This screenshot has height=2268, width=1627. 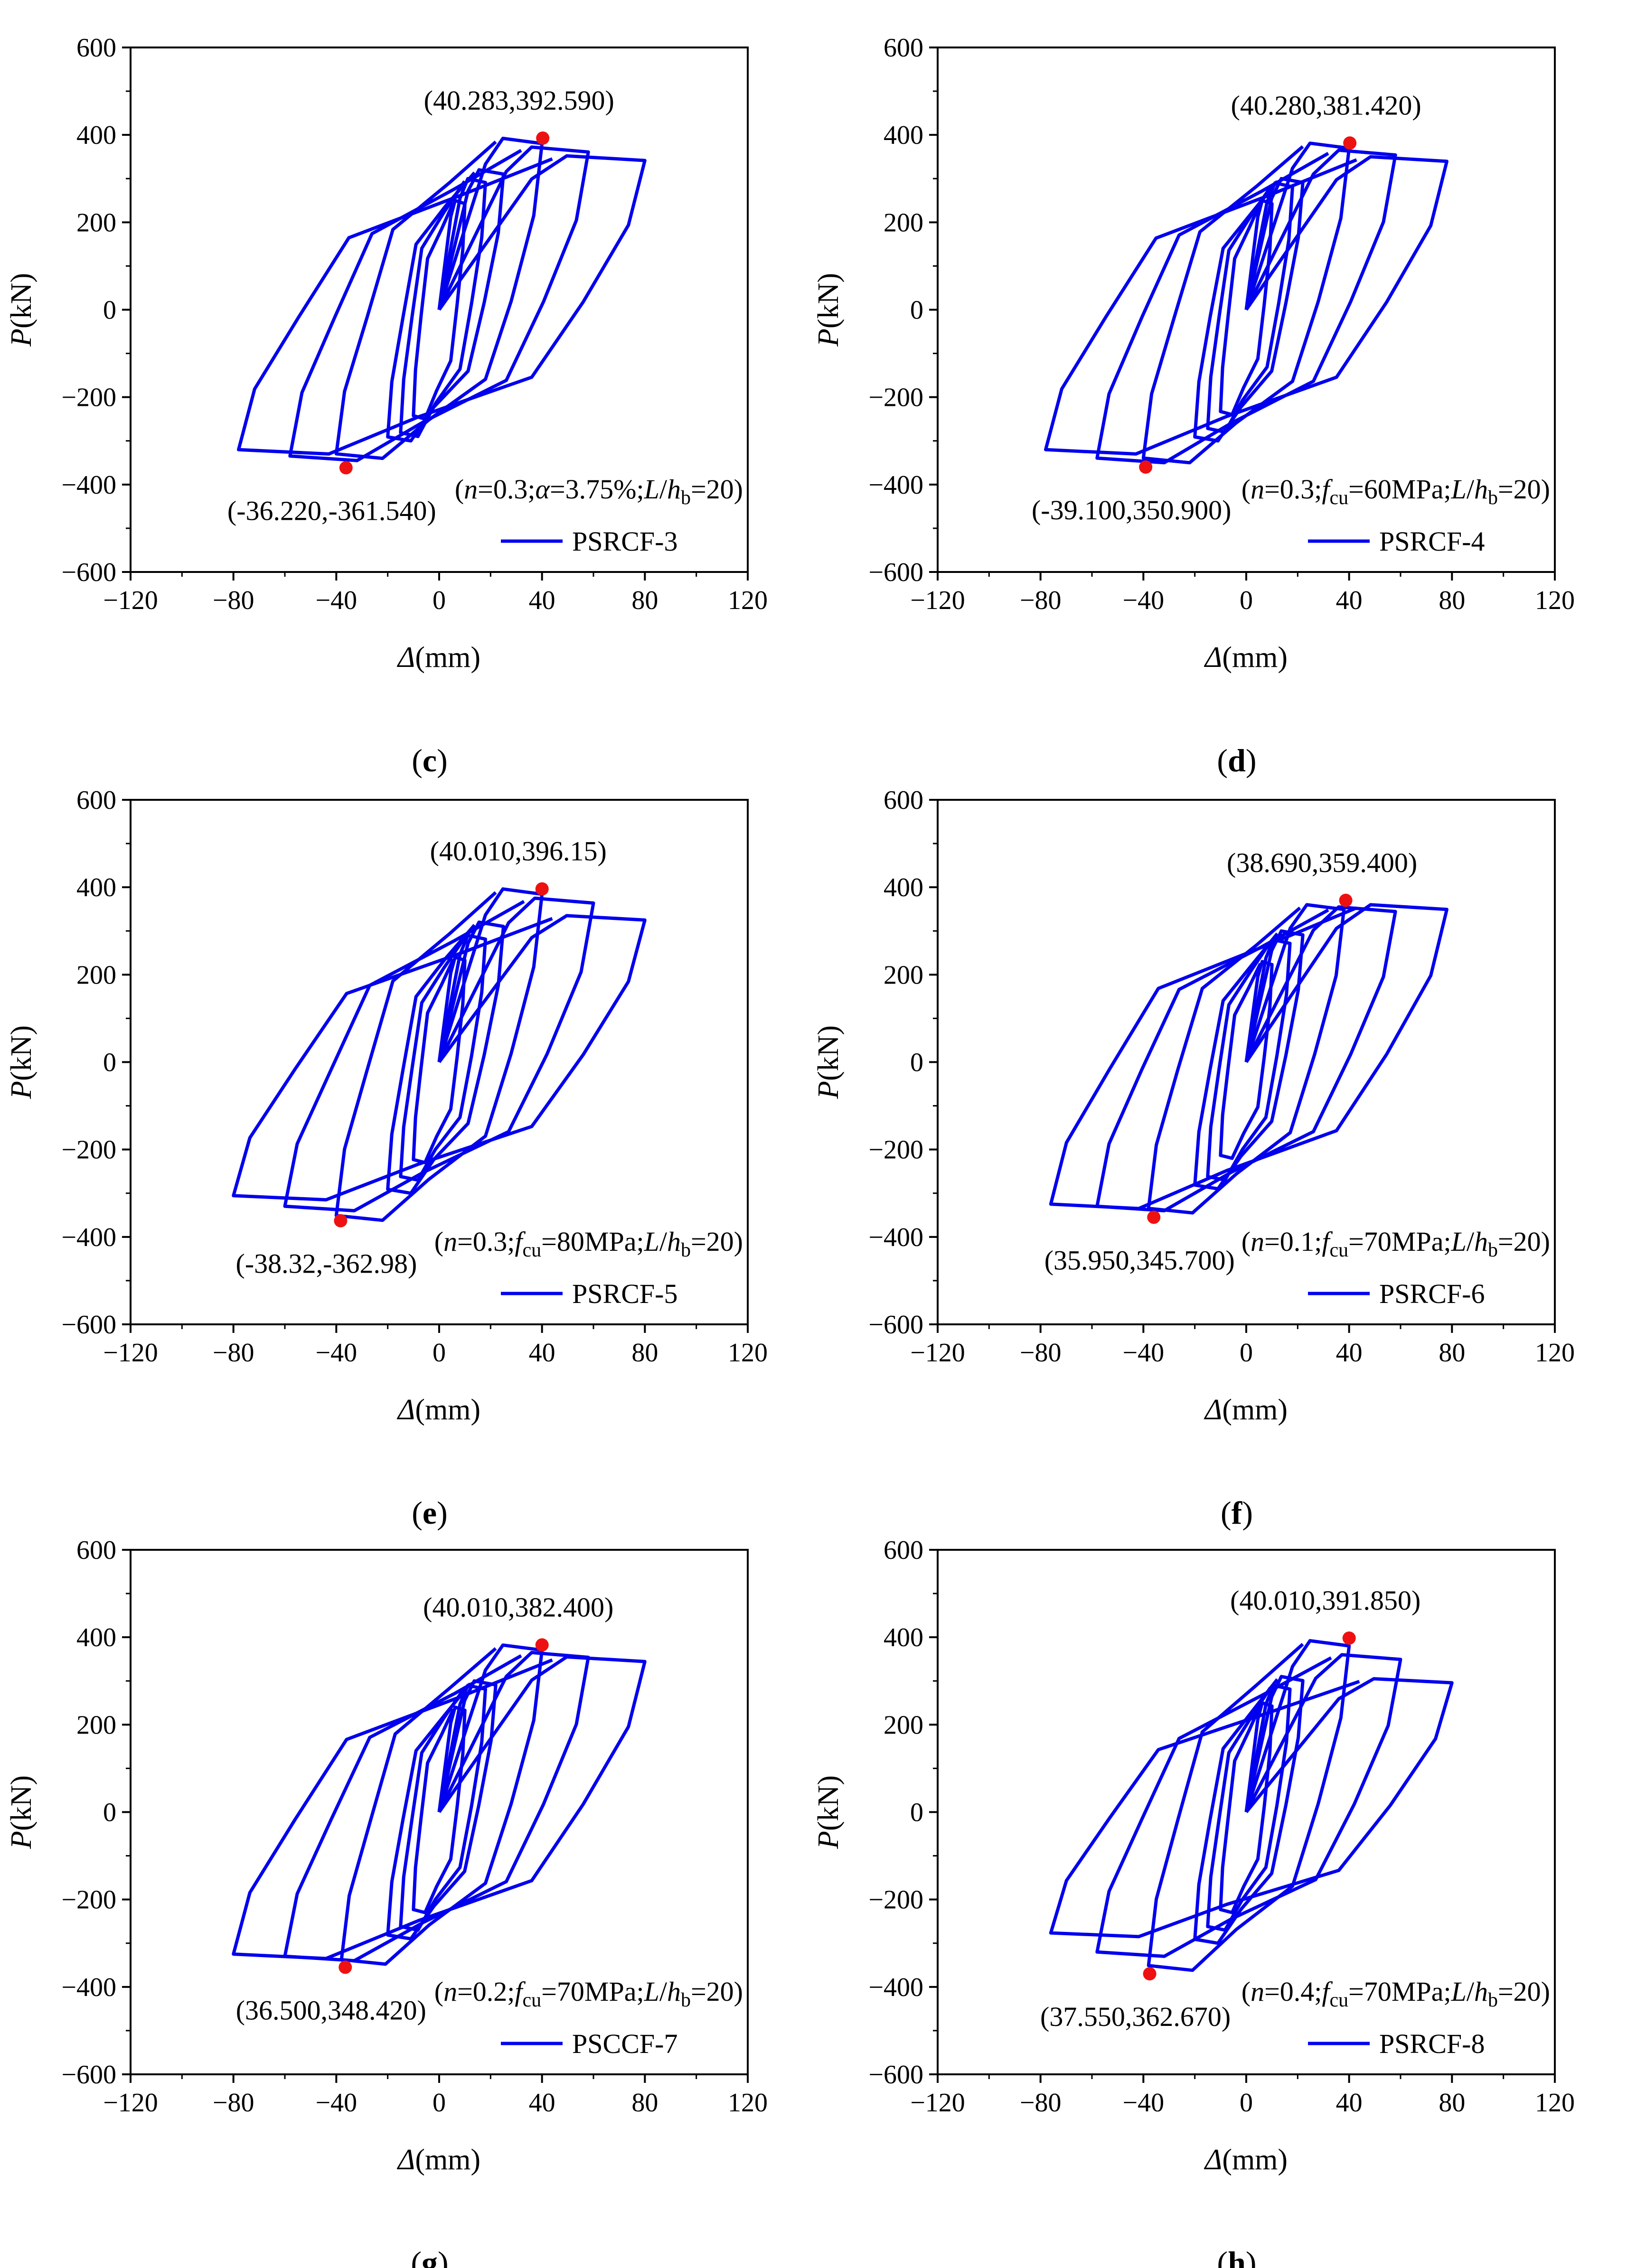 What do you see at coordinates (624, 1293) in the screenshot?
I see `legend-label: PSRCF-5` at bounding box center [624, 1293].